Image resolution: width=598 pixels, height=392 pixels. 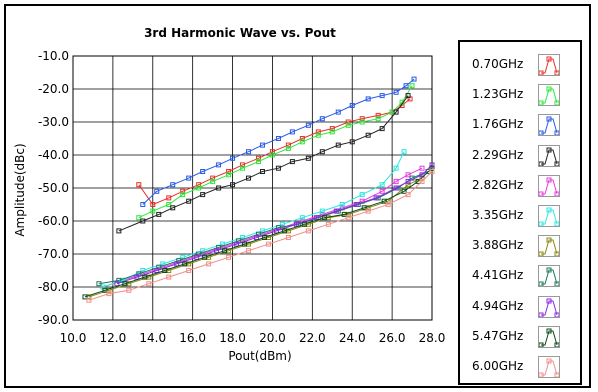 What do you see at coordinates (498, 275) in the screenshot?
I see `legend-label: 4.41GHz` at bounding box center [498, 275].